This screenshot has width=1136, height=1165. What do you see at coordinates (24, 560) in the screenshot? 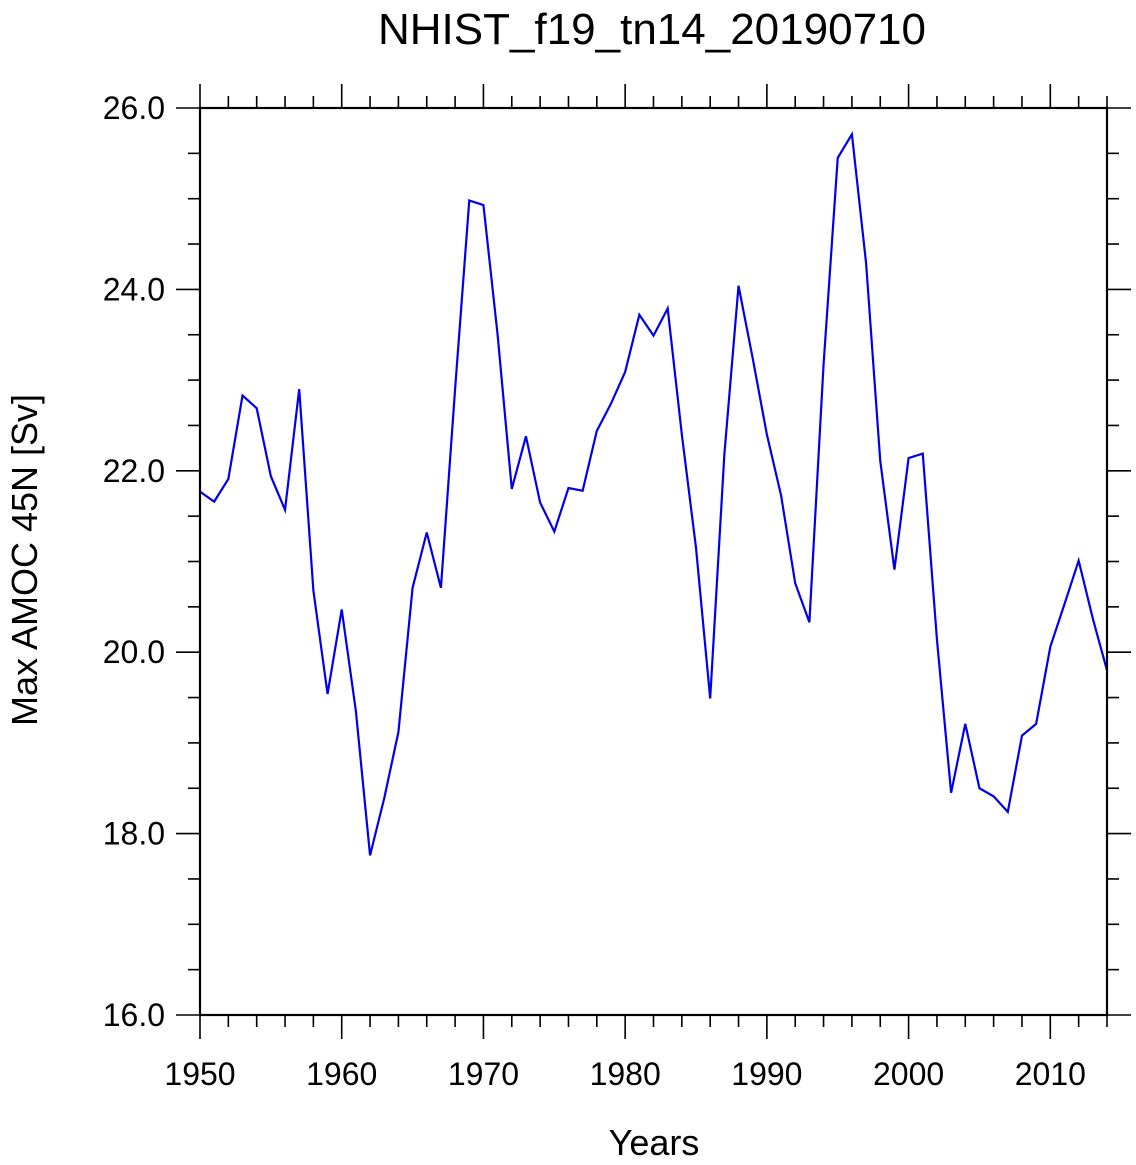
I see `y-axis-label: Max AMOC 45N [Sv]` at bounding box center [24, 560].